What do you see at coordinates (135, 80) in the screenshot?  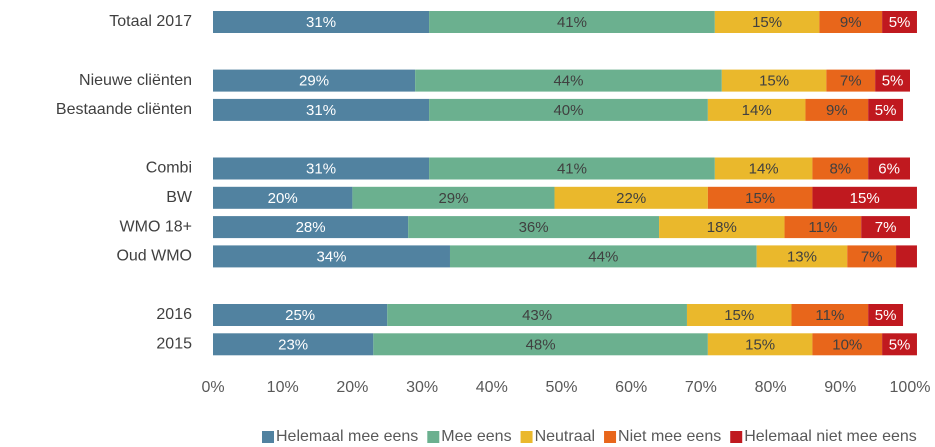 I see `y-tick-label: Nieuwe cliënten` at bounding box center [135, 80].